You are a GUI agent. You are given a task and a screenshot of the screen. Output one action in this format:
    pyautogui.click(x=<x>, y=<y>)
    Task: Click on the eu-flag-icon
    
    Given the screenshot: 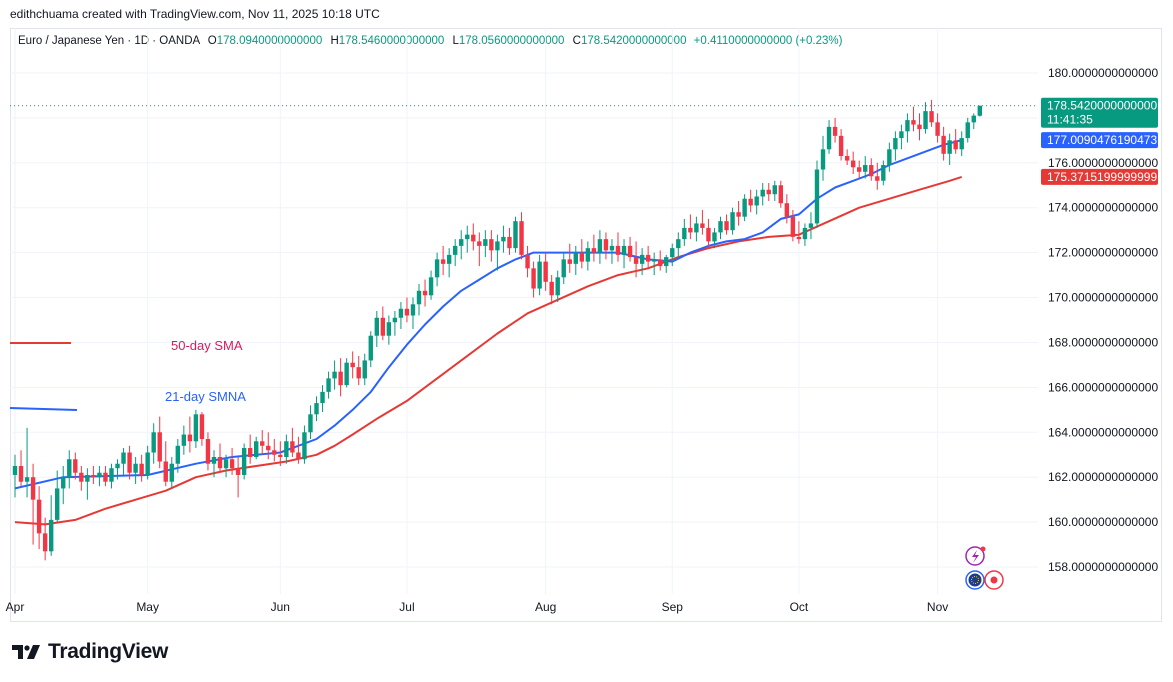 What is the action you would take?
    pyautogui.click(x=975, y=580)
    